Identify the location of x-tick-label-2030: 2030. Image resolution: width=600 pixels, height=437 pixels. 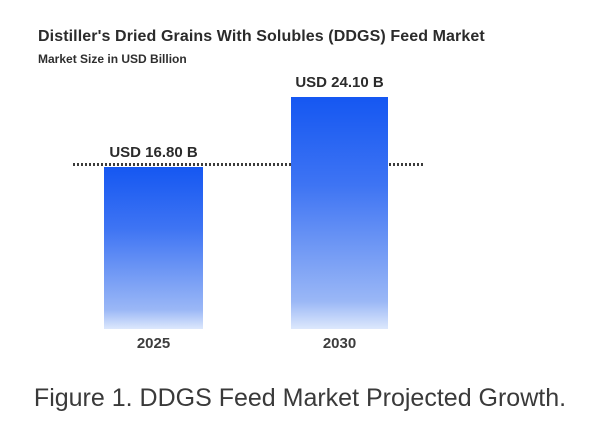
(339, 343).